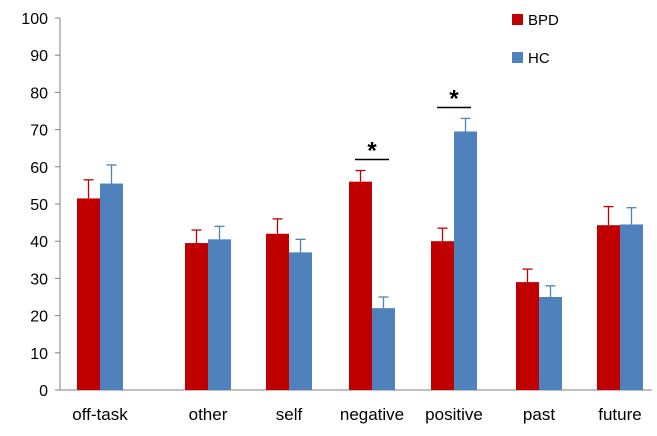  Describe the element at coordinates (454, 98) in the screenshot. I see `significance-star-positive: *` at that location.